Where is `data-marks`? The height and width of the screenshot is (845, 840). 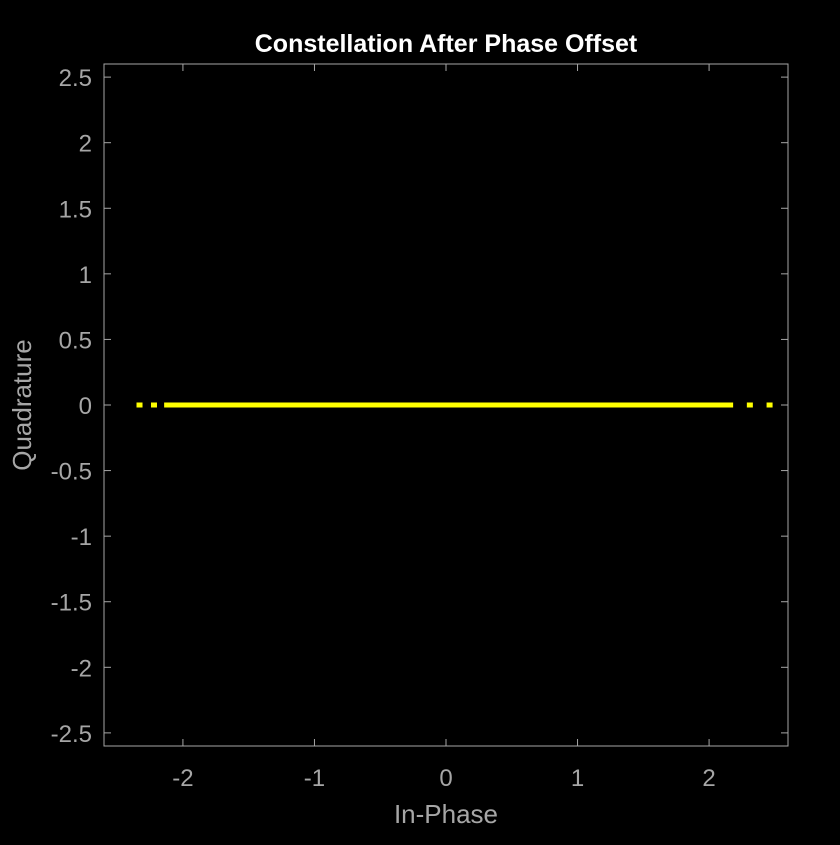 data-marks is located at coordinates (454, 405).